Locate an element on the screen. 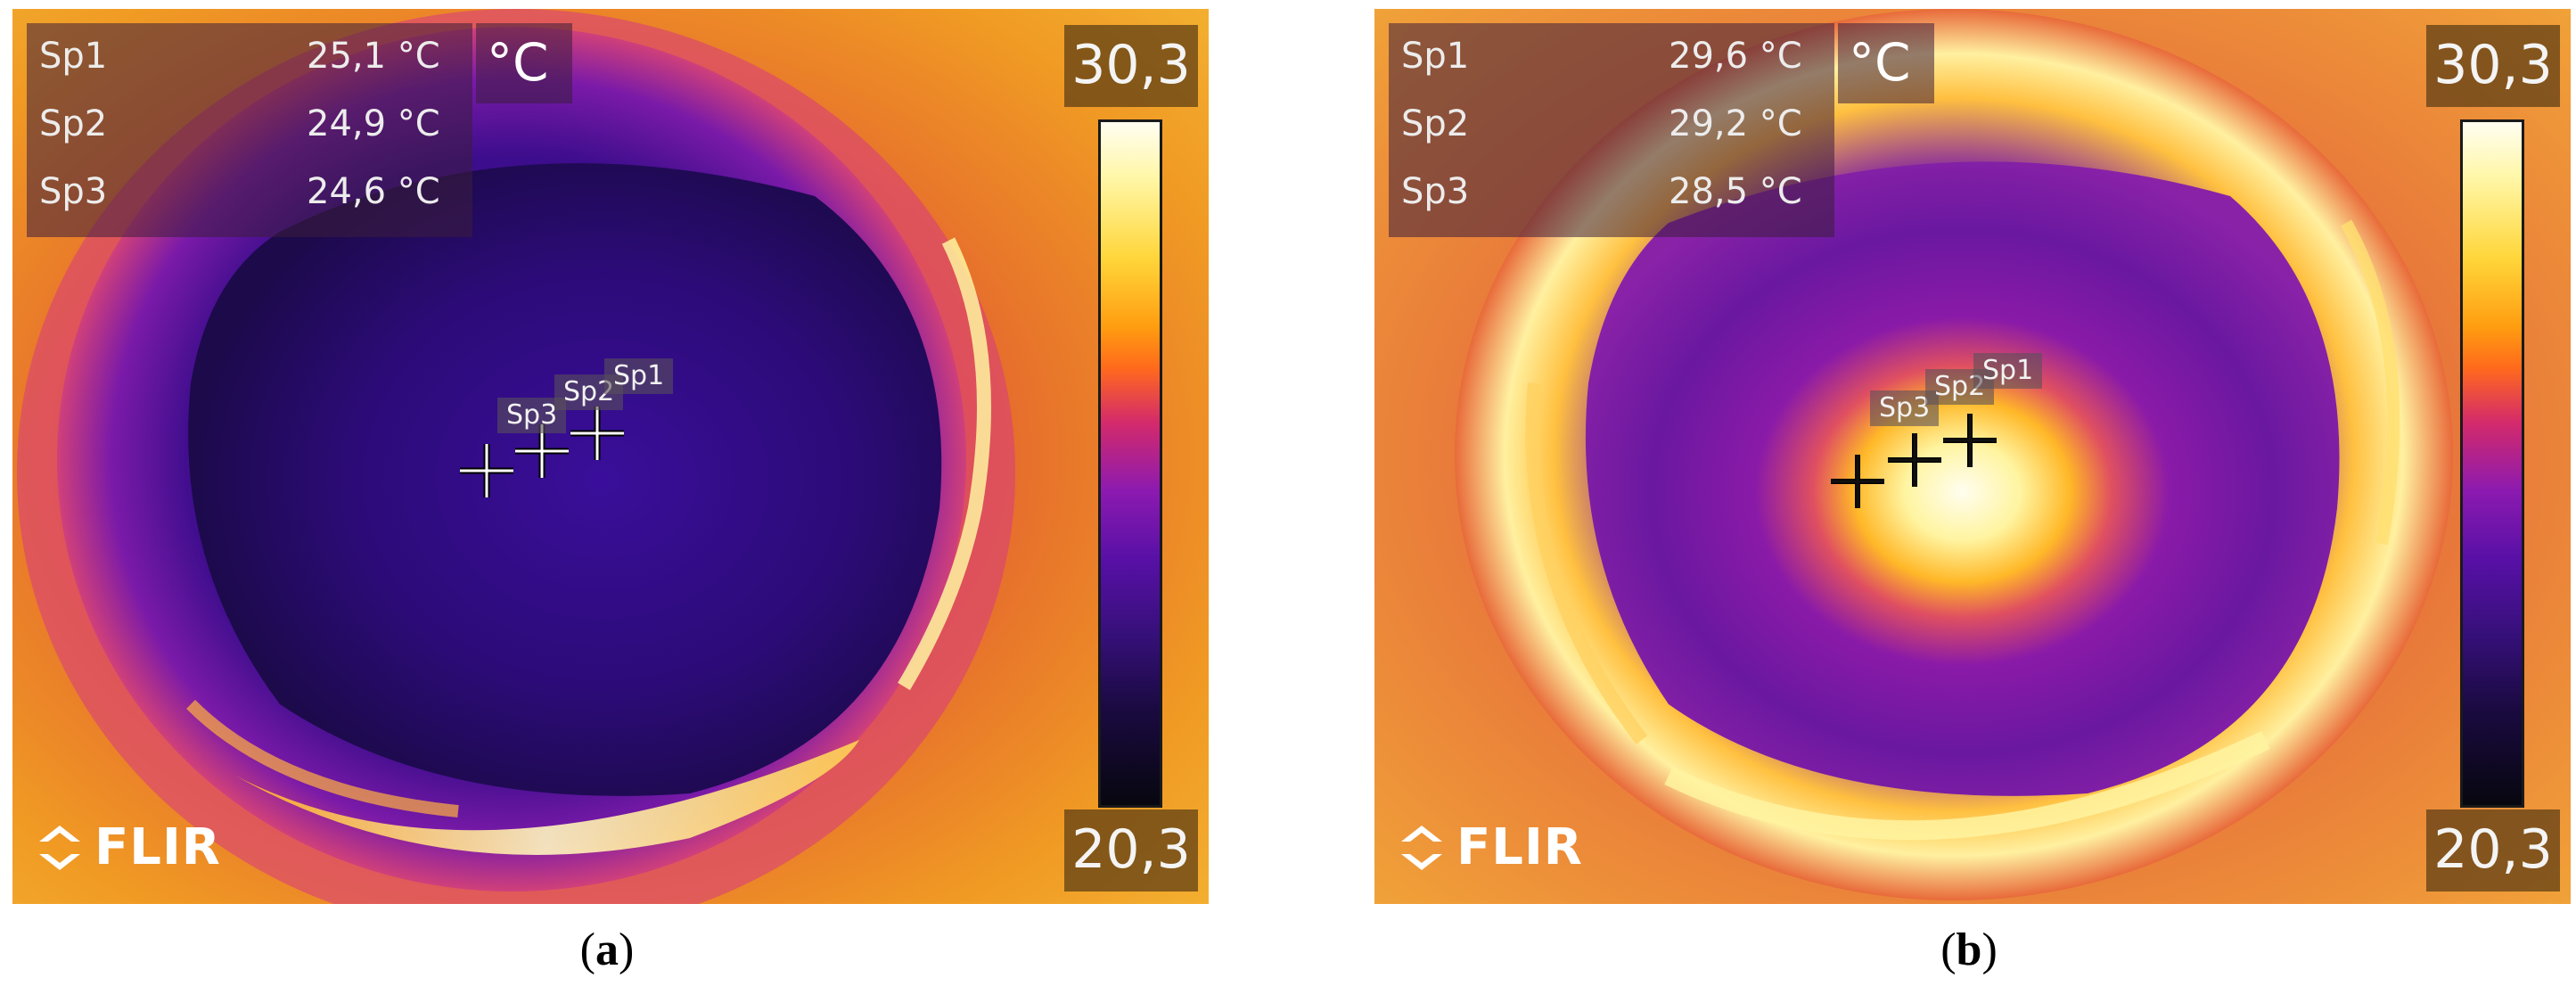 The height and width of the screenshot is (986, 2576). spot-tag-sp3: Sp3 is located at coordinates (532, 415).